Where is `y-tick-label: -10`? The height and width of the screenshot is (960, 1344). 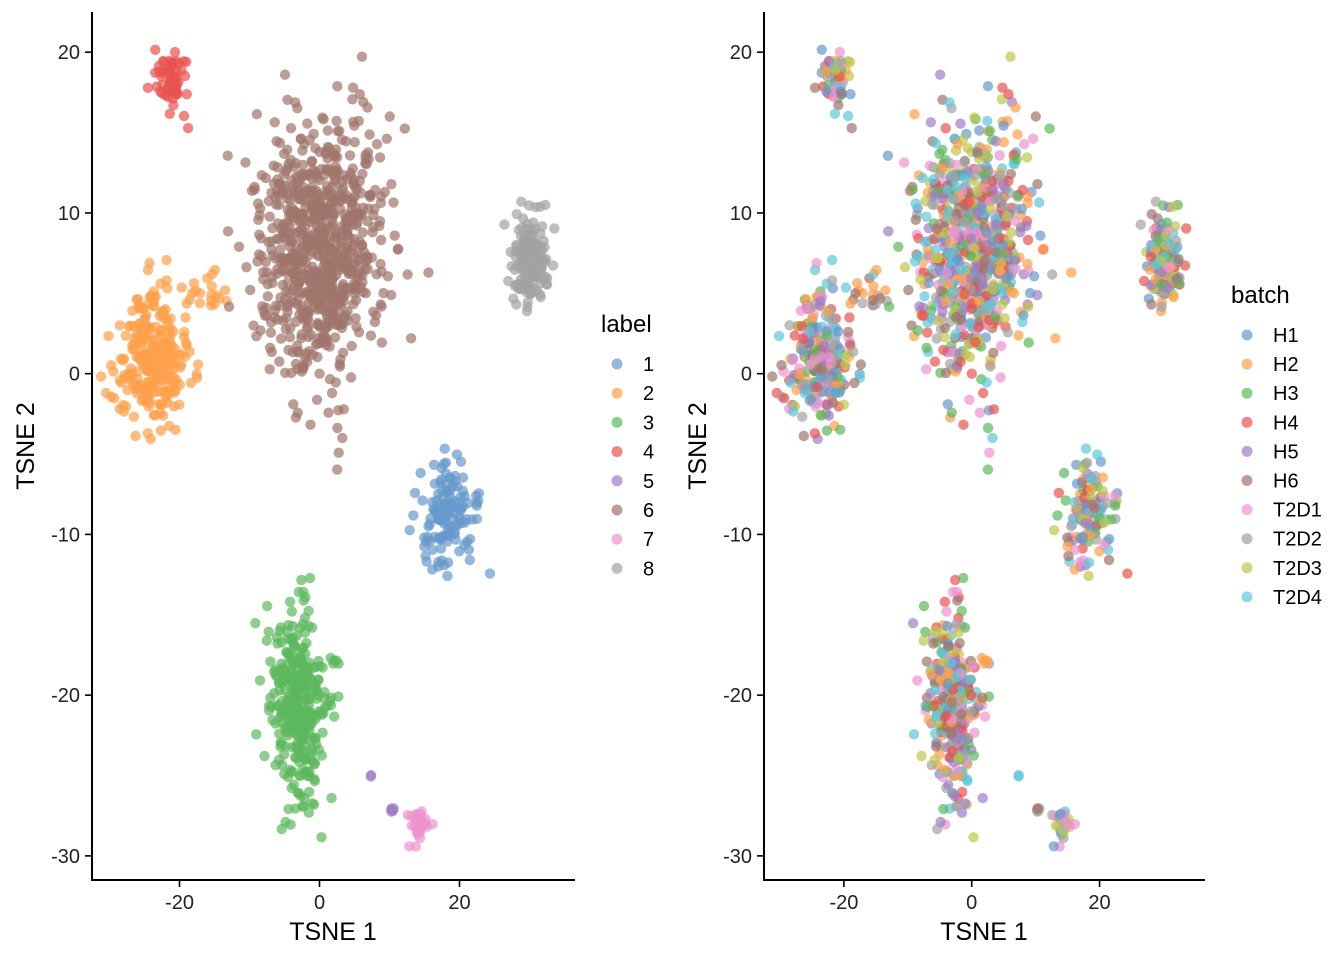
y-tick-label: -10 is located at coordinates (65, 535).